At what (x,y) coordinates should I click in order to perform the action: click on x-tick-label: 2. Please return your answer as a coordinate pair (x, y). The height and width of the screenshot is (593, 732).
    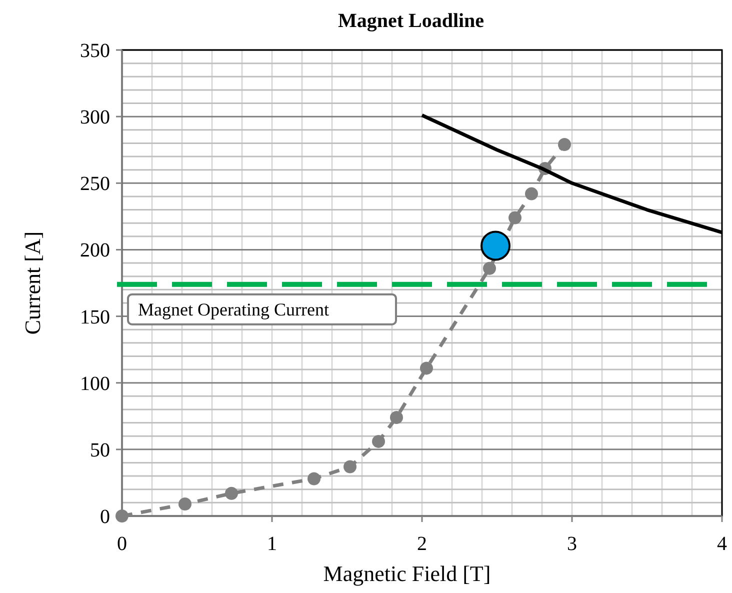
    Looking at the image, I should click on (422, 544).